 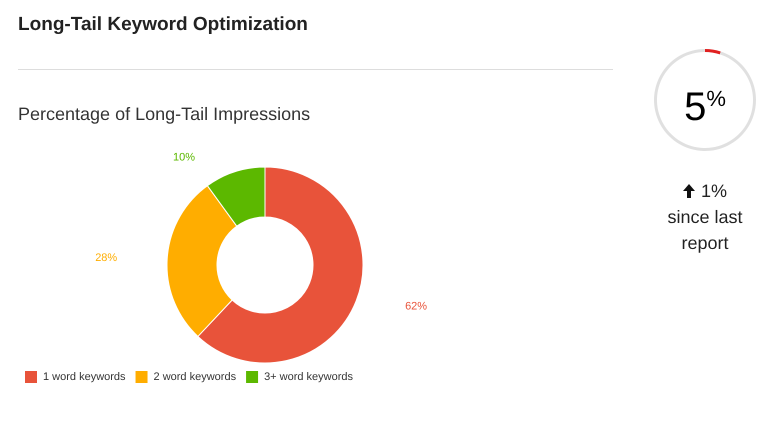 I want to click on text: 1%, so click(x=713, y=191).